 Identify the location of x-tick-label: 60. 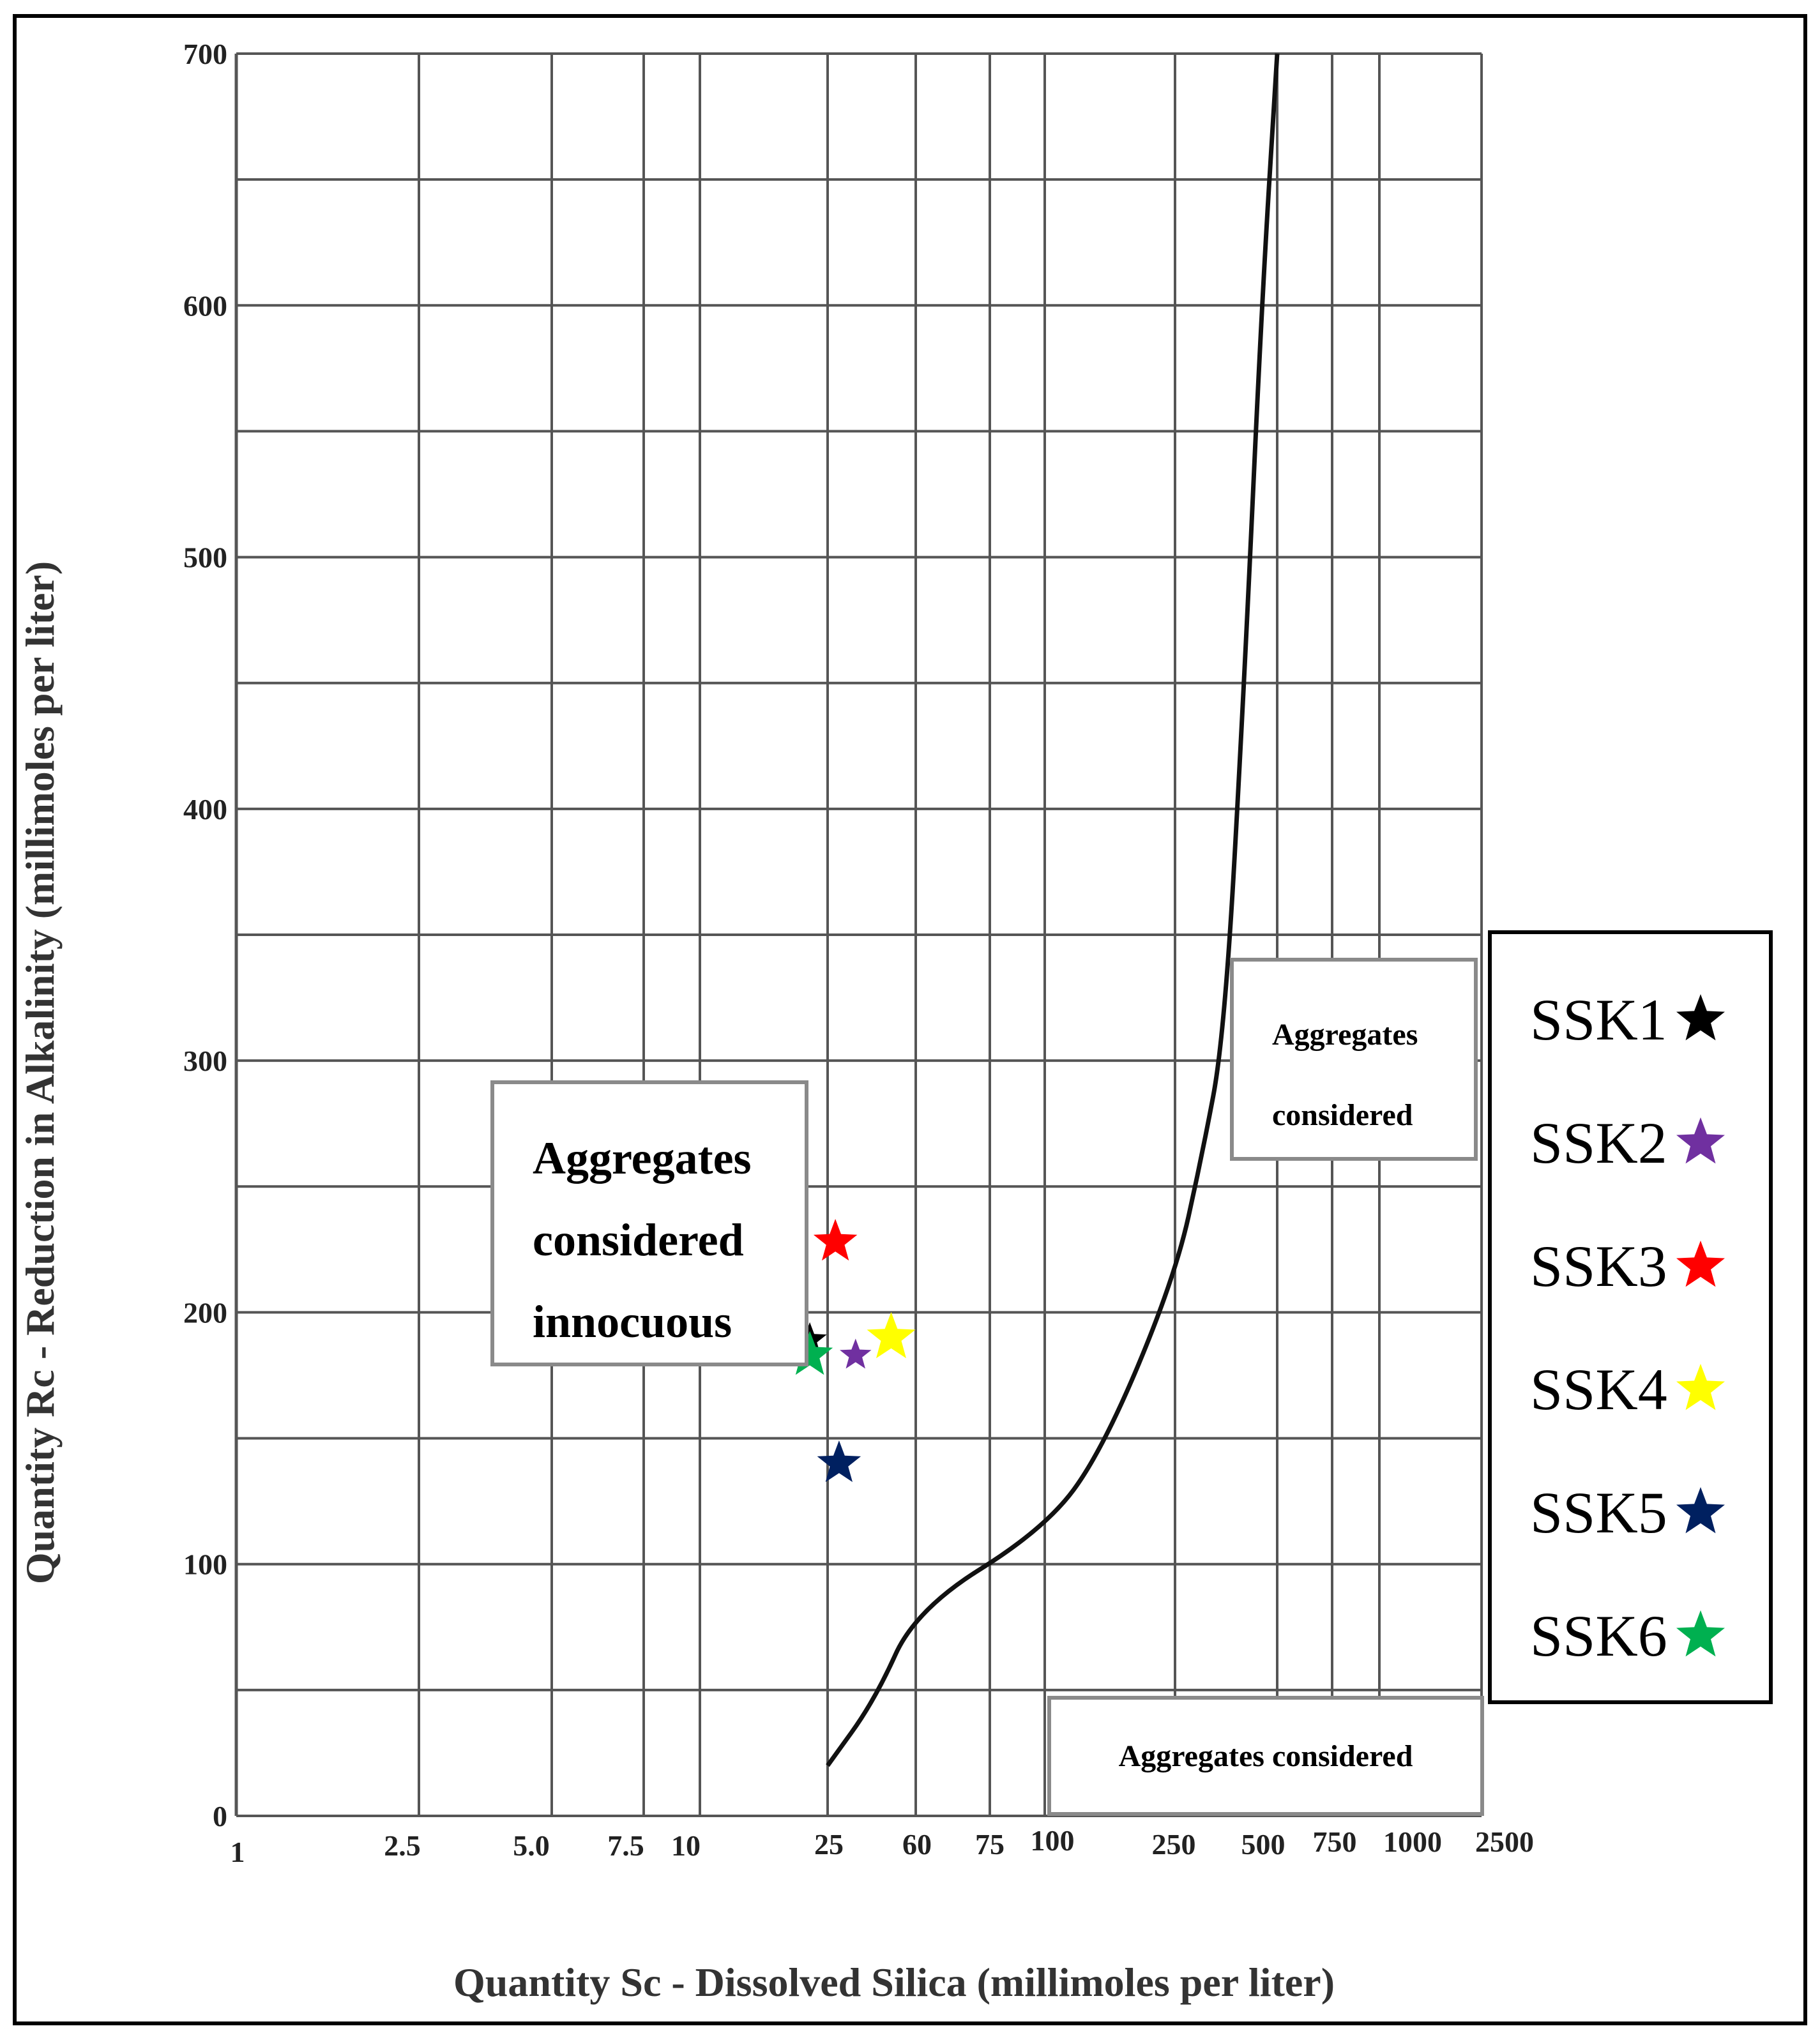
(917, 1844).